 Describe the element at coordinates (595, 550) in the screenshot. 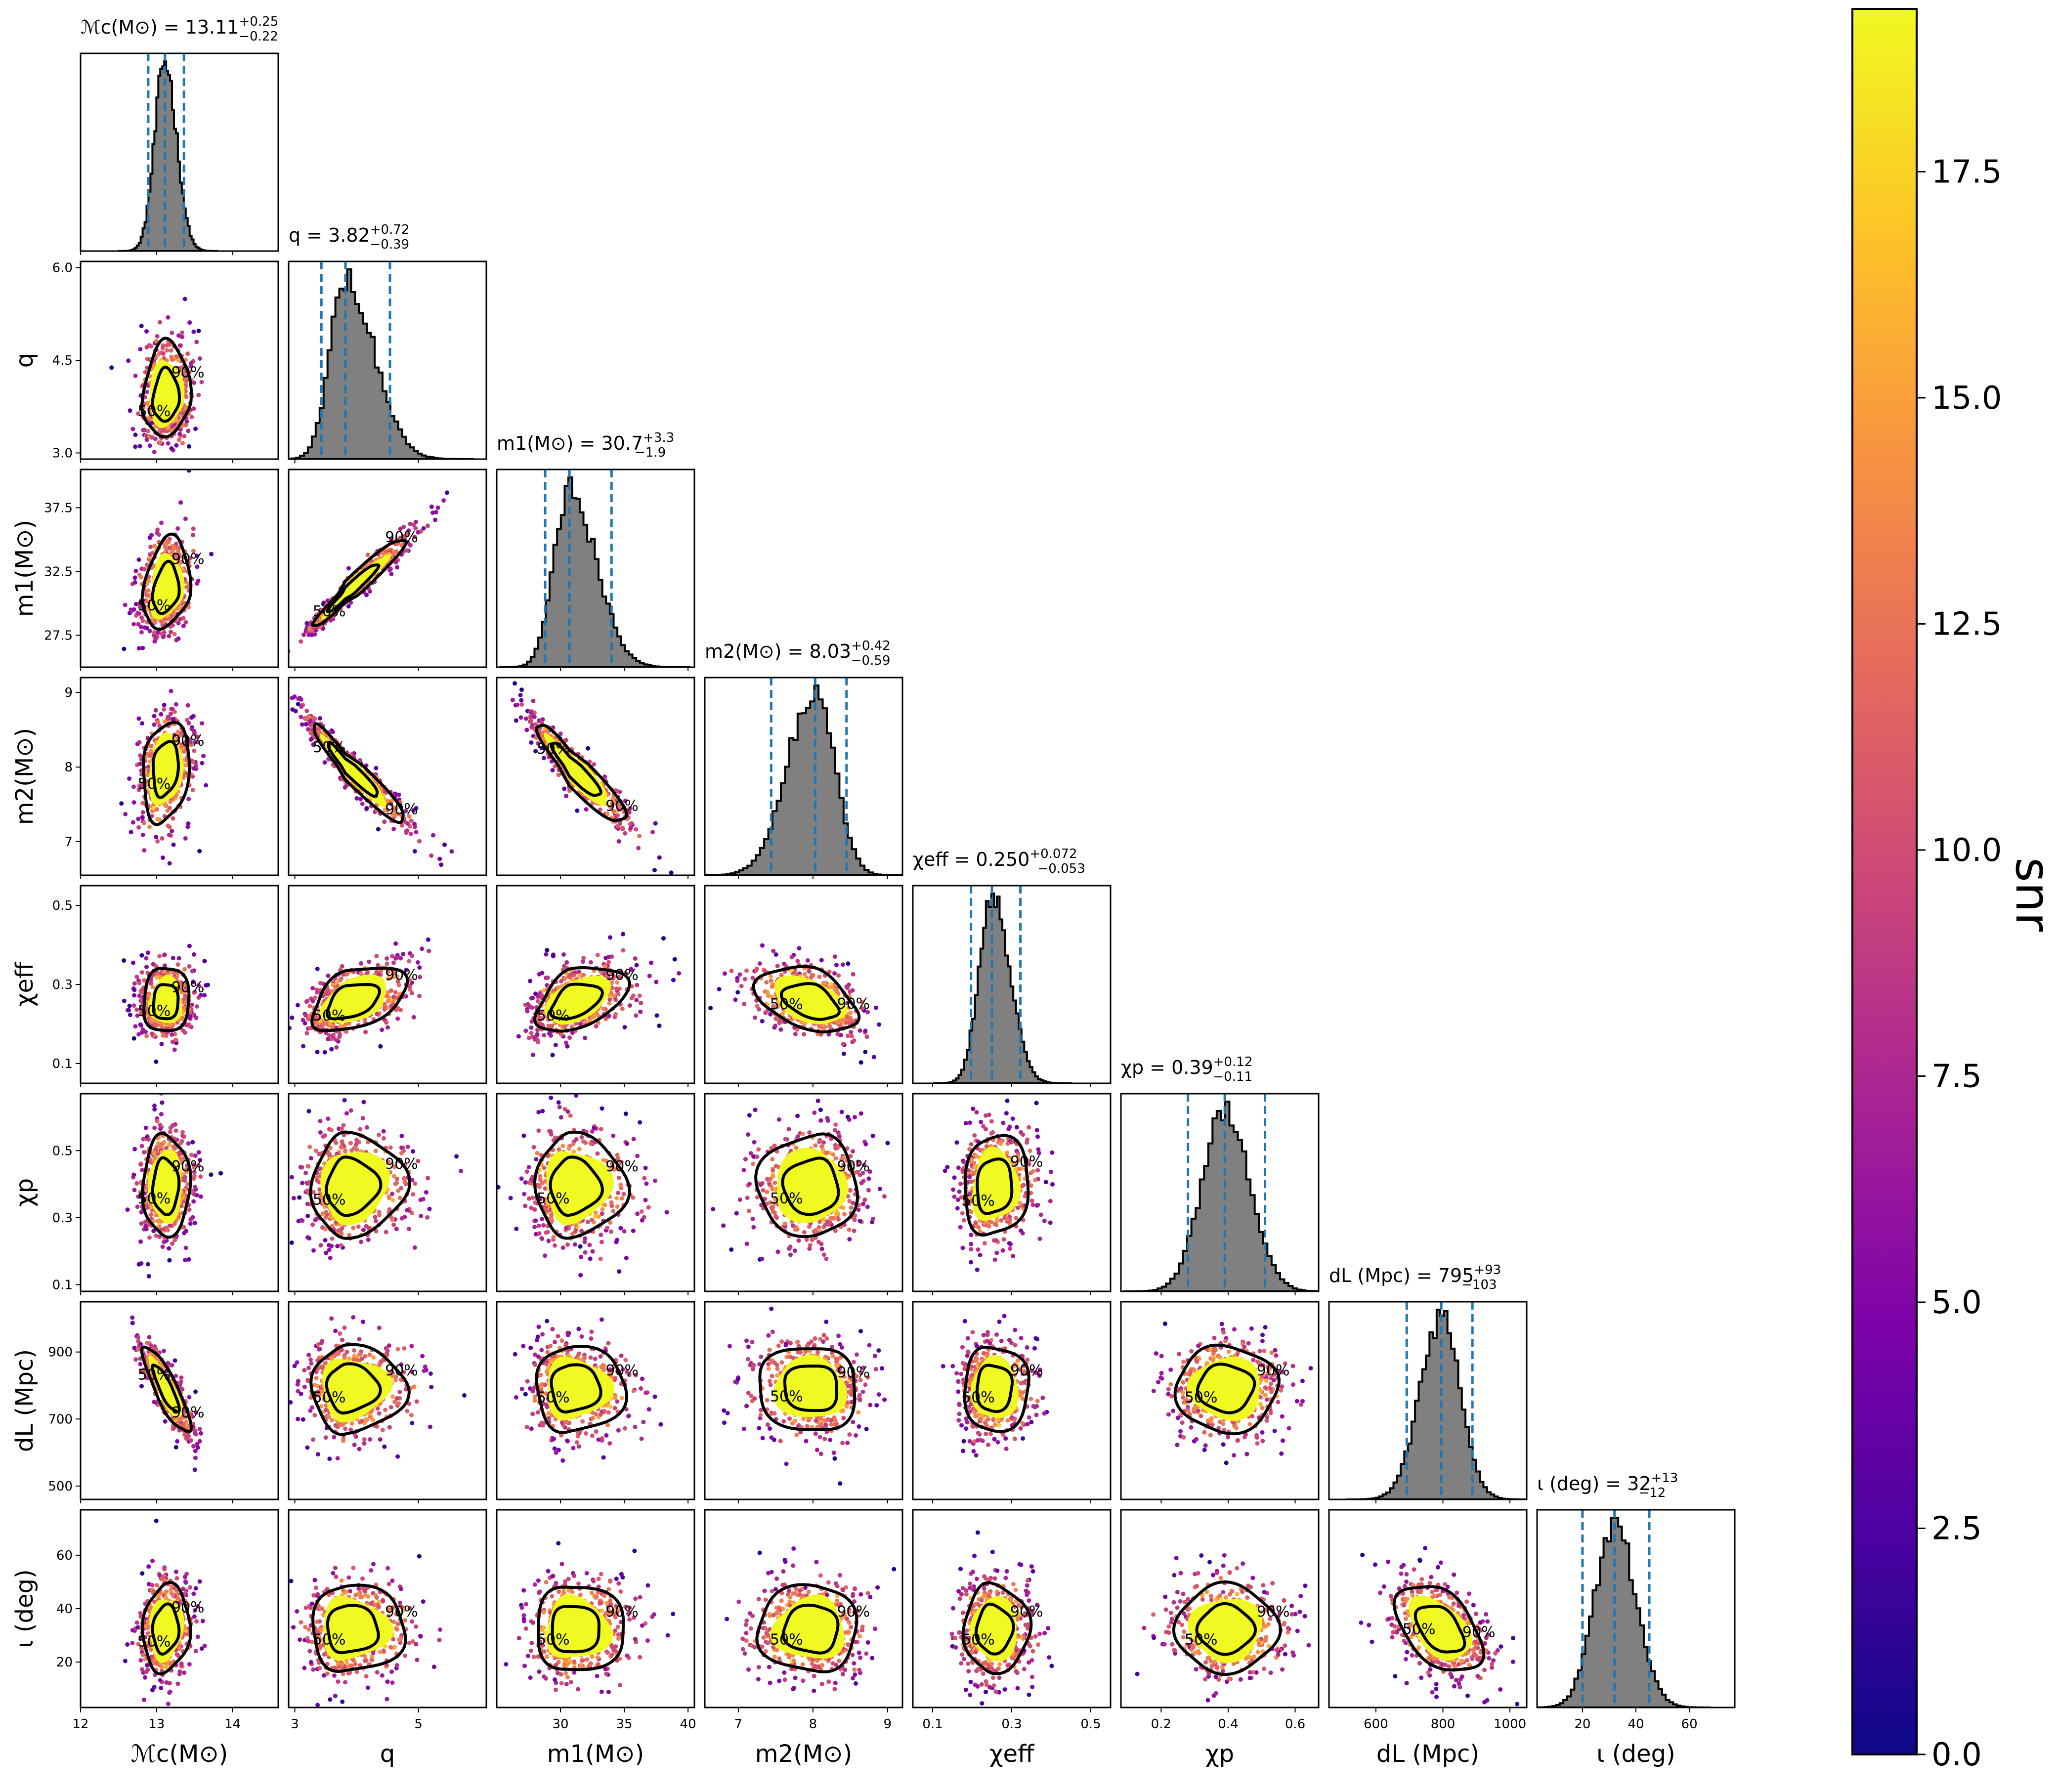

I see `histogram-m1: m1(M⊙) = 30.7+3.3 −1.9` at that location.